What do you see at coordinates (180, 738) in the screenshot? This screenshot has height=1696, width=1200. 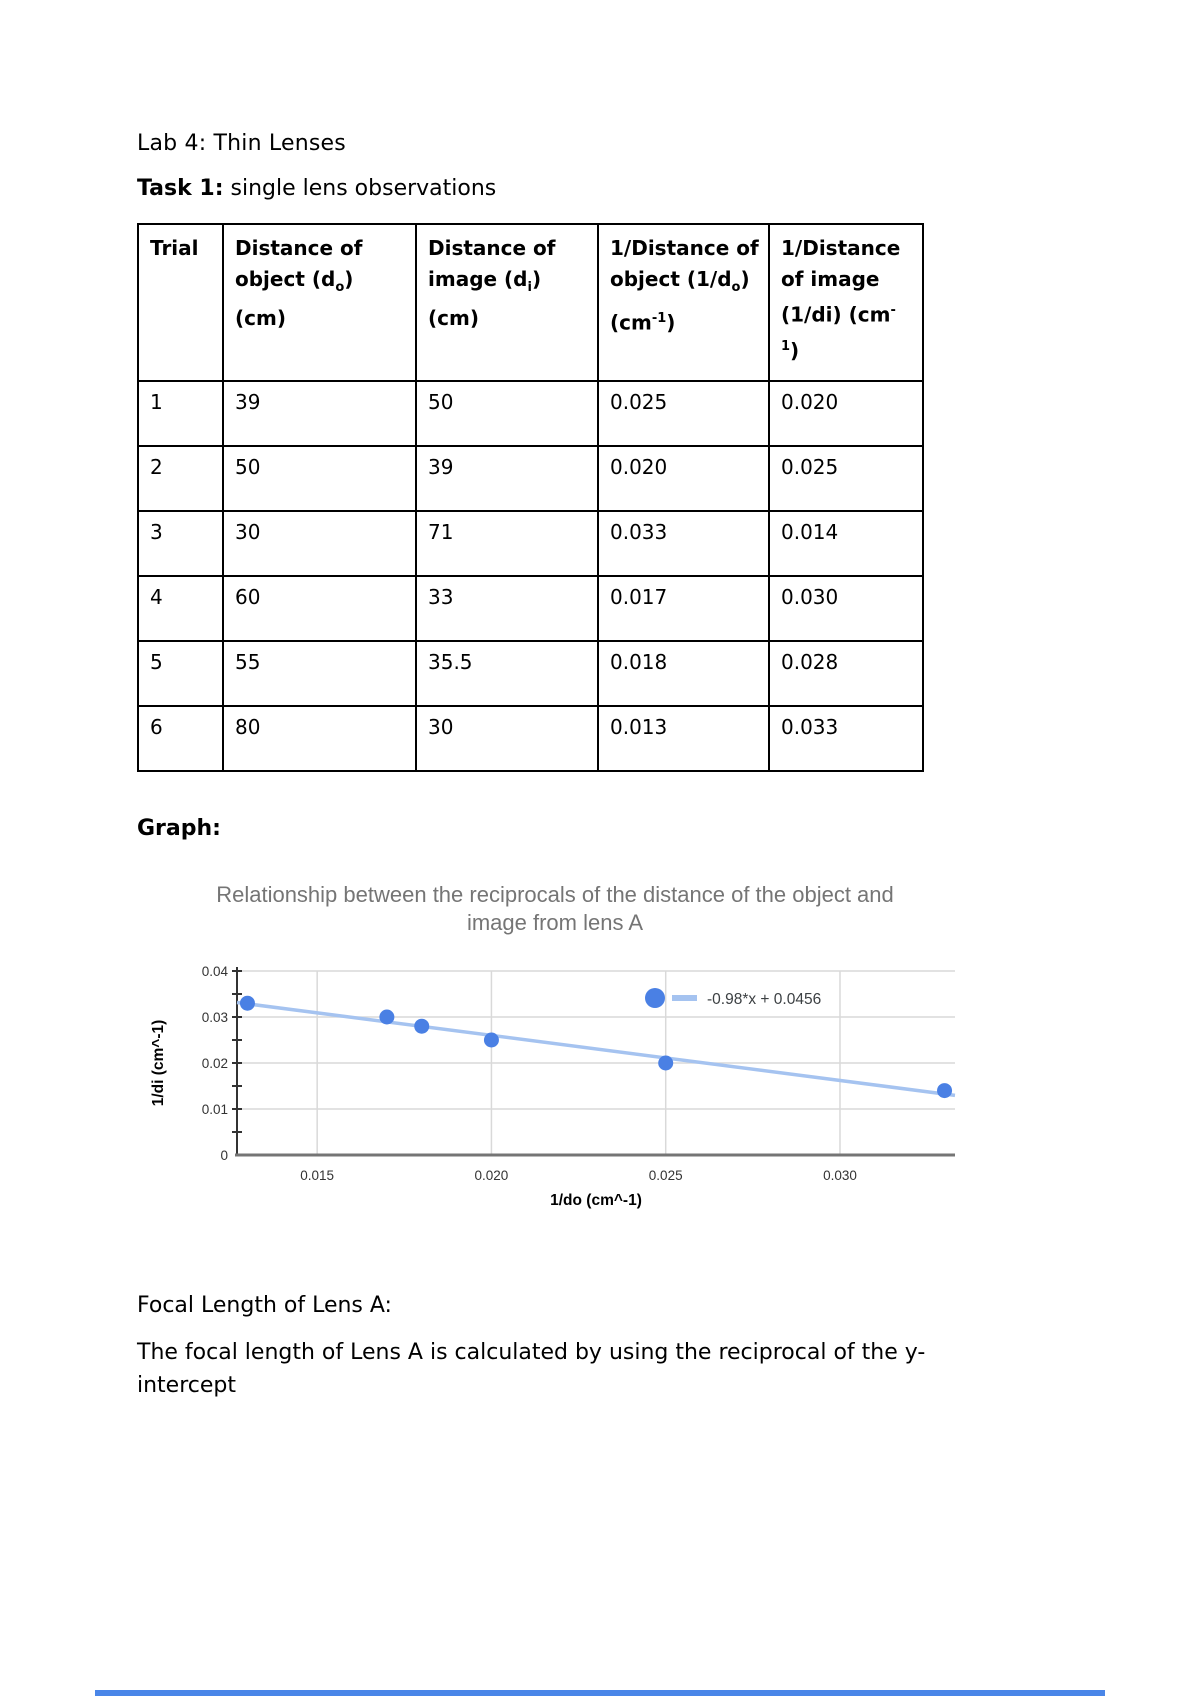 I see `table-cell: 6` at bounding box center [180, 738].